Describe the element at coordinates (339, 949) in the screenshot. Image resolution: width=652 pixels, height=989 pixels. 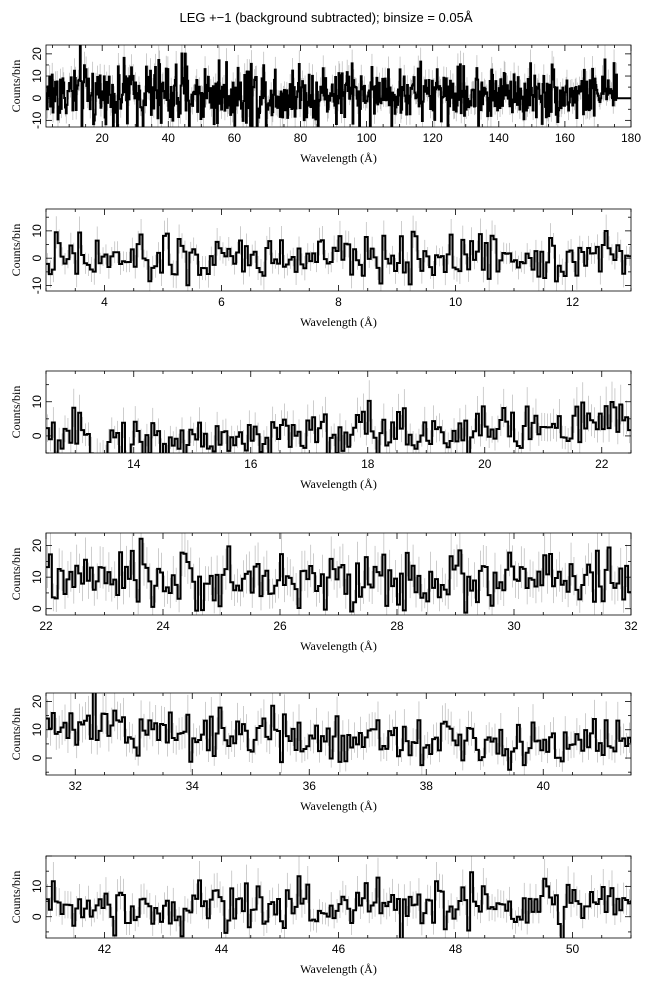
I see `x-tick-label: 46` at that location.